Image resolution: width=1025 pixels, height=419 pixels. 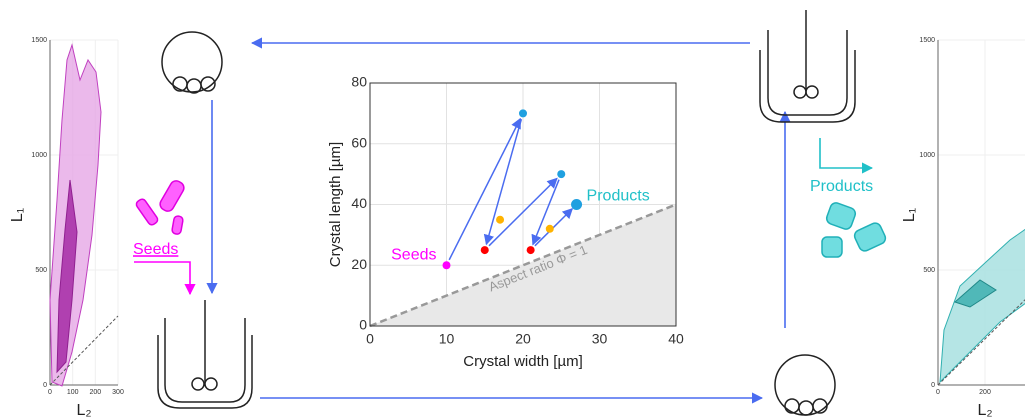 I want to click on contour-right, so click(x=982, y=306).